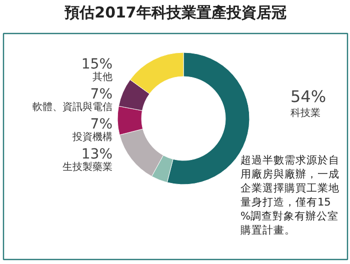 The image size is (350, 264). I want to click on slice-label: 軟體、資訊與電信, so click(72, 106).